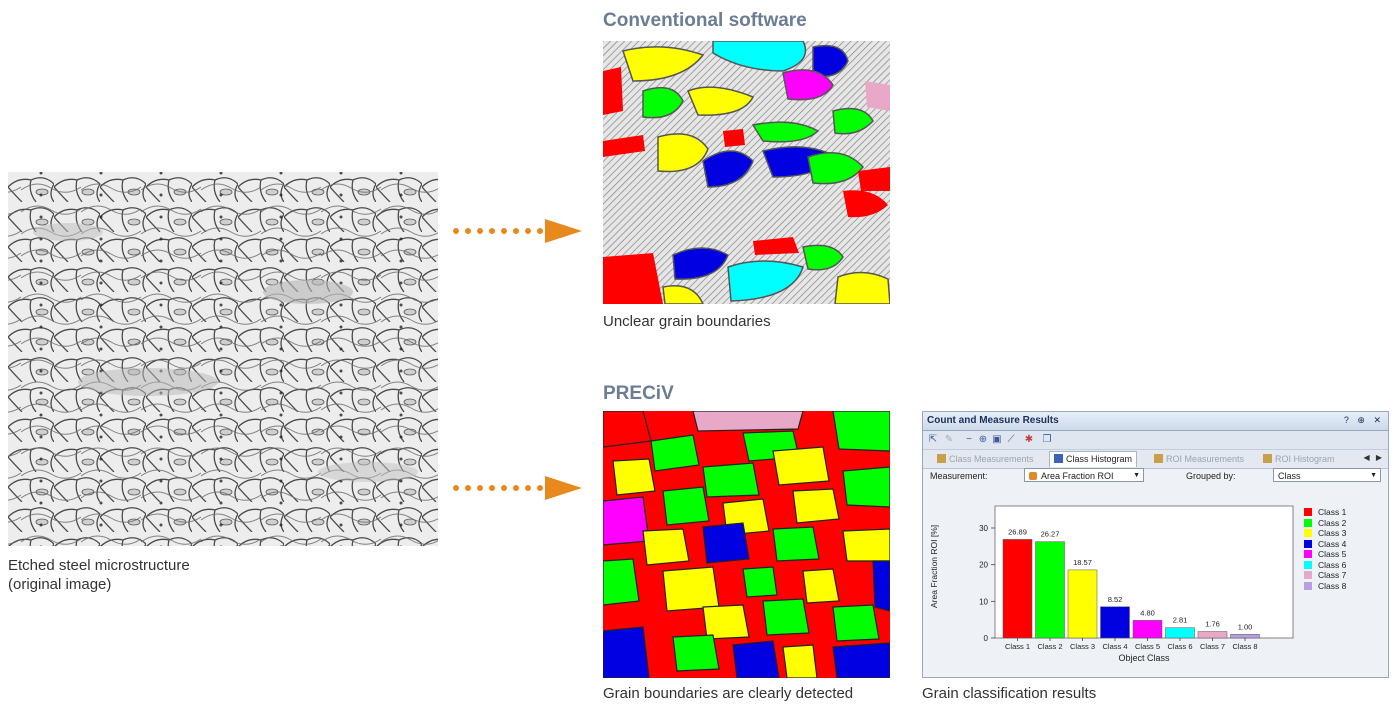 Image resolution: width=1393 pixels, height=704 pixels. Describe the element at coordinates (1373, 457) in the screenshot. I see `tab-scroll-arrows-icon: ◀ ▶` at that location.